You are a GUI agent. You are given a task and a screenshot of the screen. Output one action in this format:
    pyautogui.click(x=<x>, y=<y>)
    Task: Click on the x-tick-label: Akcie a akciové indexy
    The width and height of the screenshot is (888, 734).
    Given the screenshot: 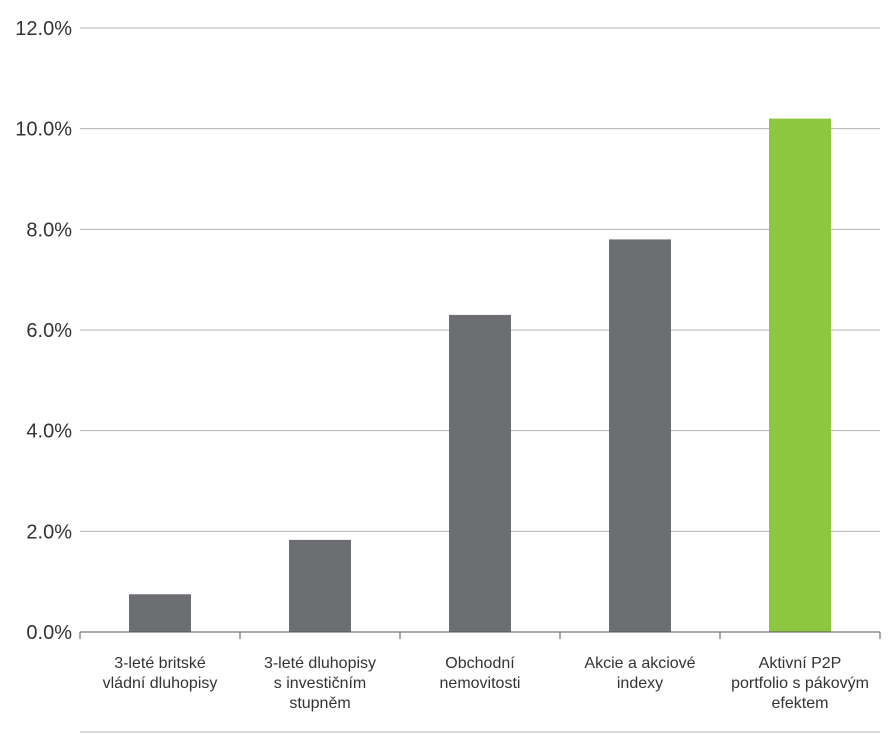 What is the action you would take?
    pyautogui.click(x=639, y=673)
    